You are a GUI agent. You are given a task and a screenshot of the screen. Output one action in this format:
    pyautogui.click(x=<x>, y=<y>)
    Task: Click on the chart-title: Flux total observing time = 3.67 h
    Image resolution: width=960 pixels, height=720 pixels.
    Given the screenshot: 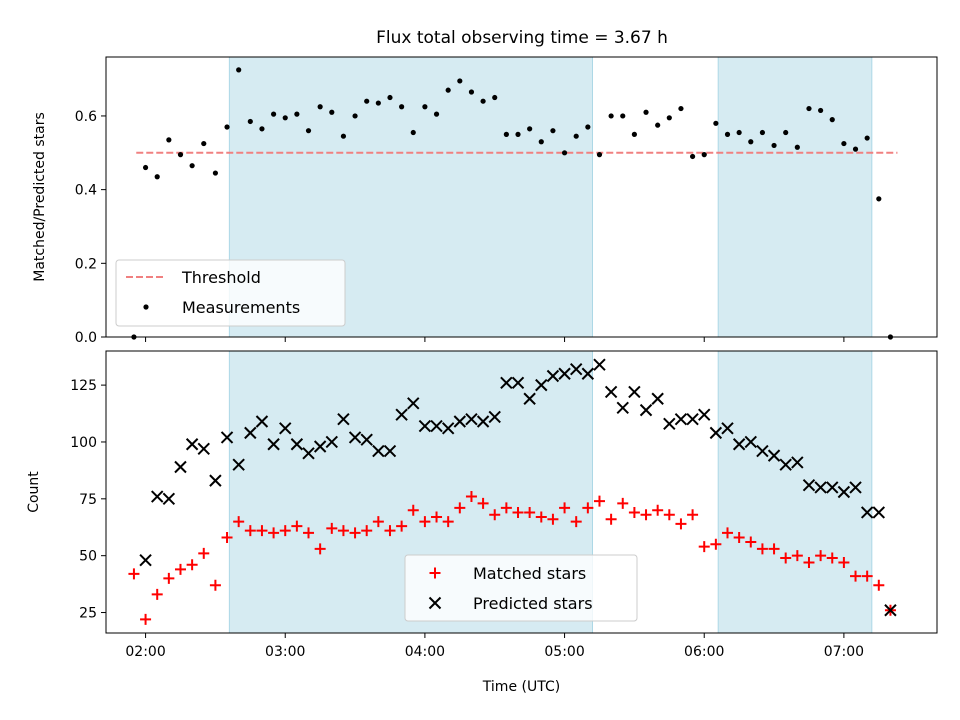 What is the action you would take?
    pyautogui.click(x=522, y=38)
    